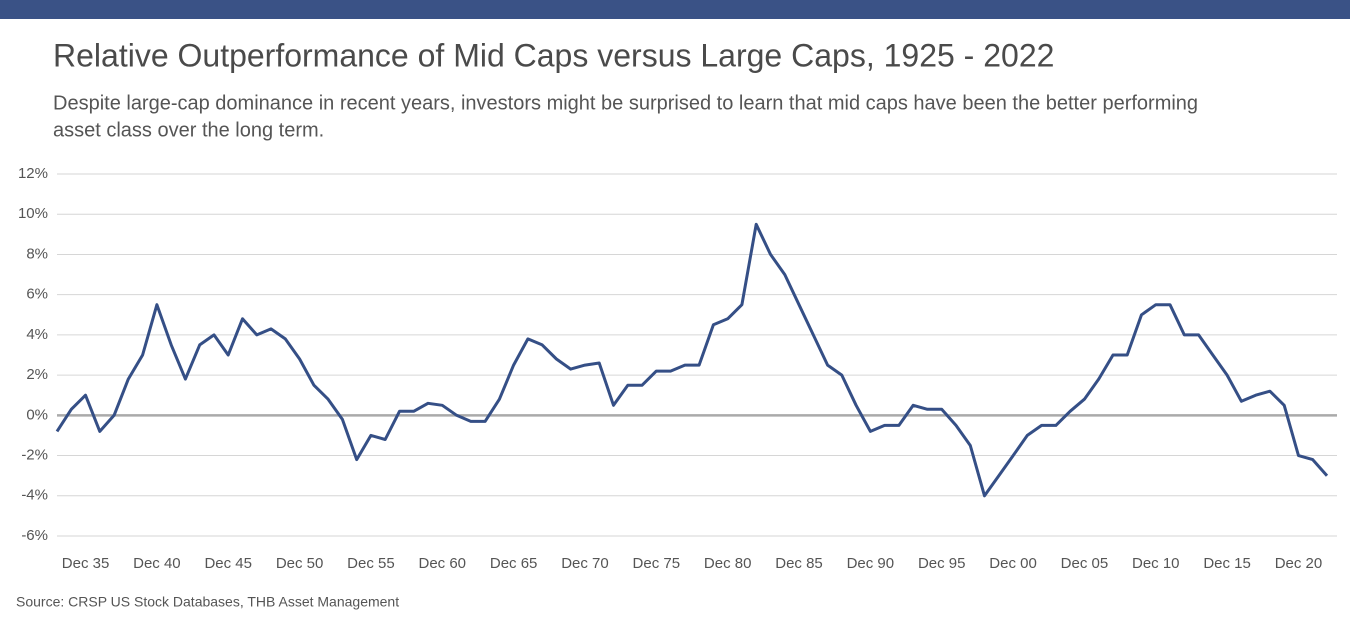 This screenshot has width=1350, height=618. What do you see at coordinates (37, 374) in the screenshot?
I see `y-tick-label: 2%` at bounding box center [37, 374].